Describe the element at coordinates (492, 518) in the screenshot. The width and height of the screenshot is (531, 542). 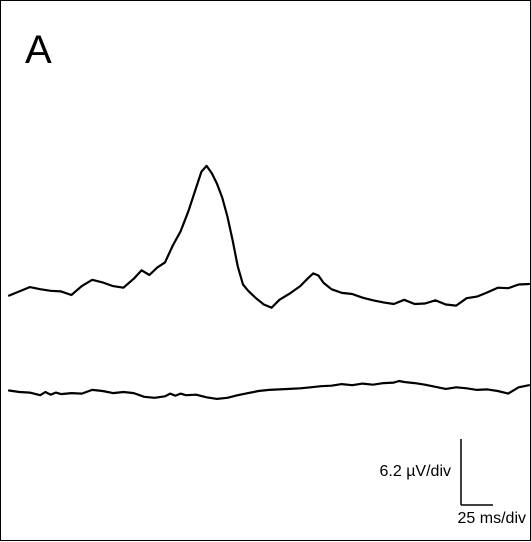
I see `time-scale-label: 25 ms/div` at that location.